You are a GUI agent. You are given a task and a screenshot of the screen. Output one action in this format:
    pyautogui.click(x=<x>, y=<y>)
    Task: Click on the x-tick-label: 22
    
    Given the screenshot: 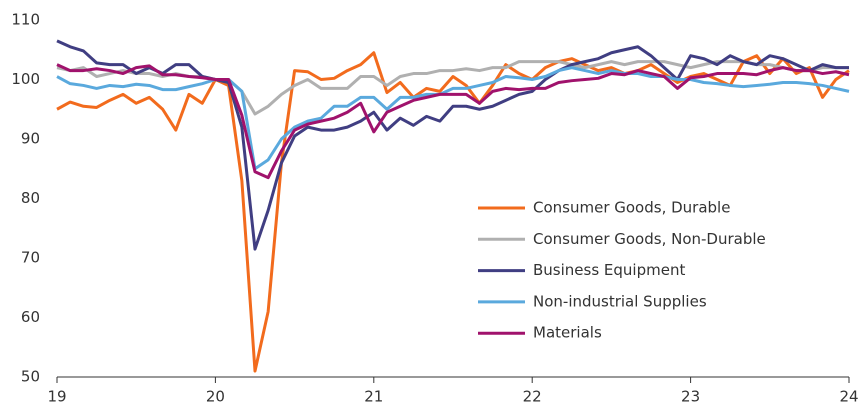 What is the action you would take?
    pyautogui.click(x=532, y=397)
    